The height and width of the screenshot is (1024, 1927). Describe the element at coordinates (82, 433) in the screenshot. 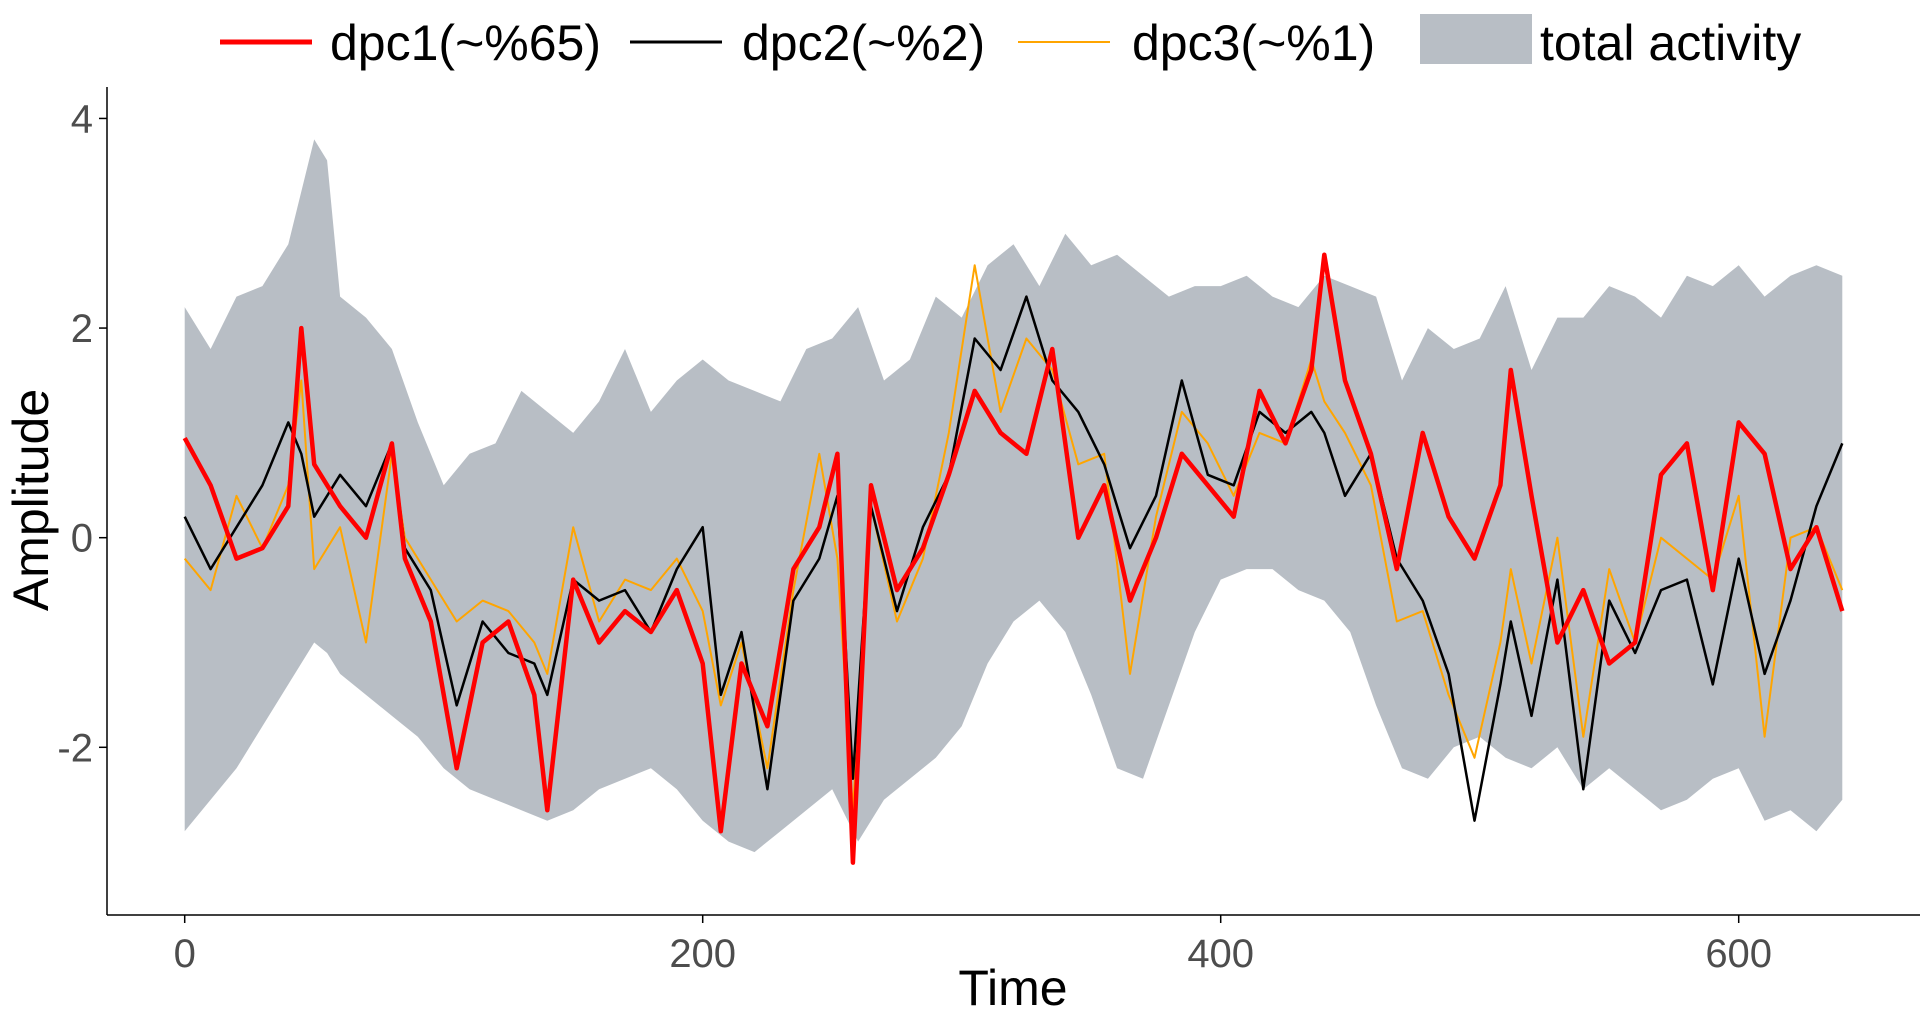

I see `y-ticks: -2 0 2 4` at that location.